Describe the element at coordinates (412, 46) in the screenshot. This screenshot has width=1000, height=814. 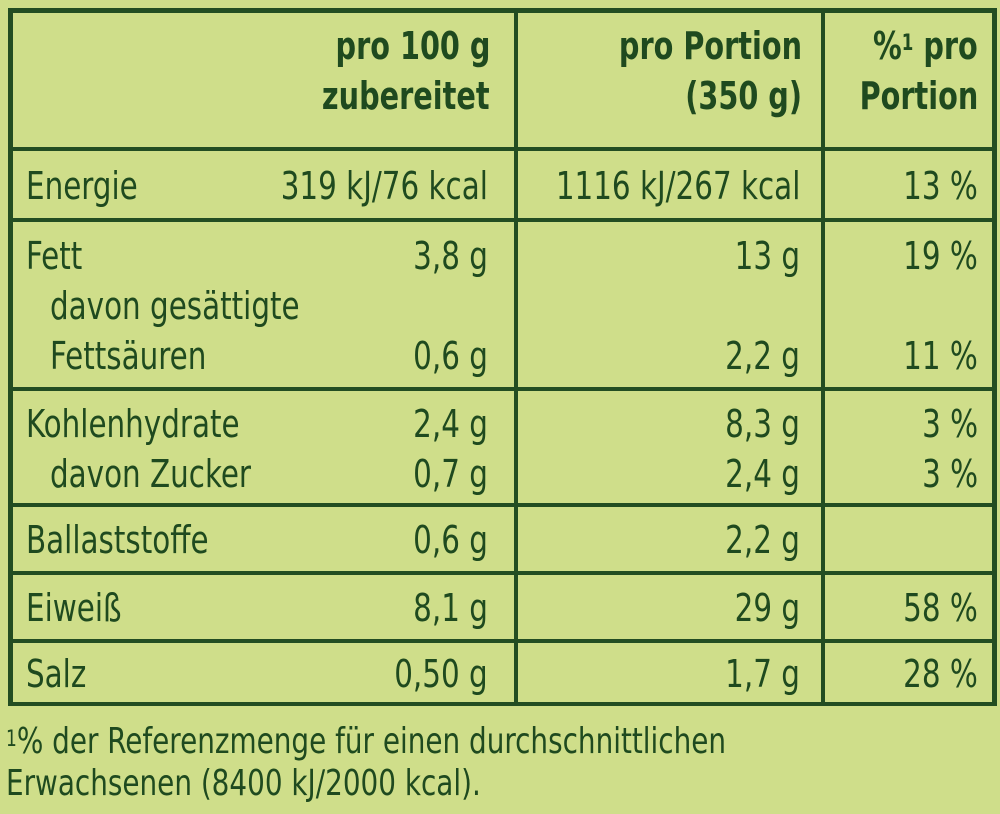
I see `header-per100-line1: pro 100 g` at that location.